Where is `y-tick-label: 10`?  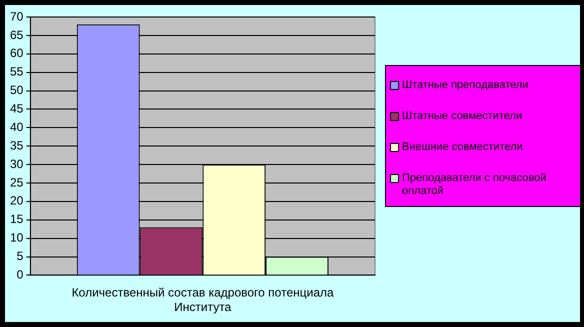 y-tick-label: 10 is located at coordinates (17, 237).